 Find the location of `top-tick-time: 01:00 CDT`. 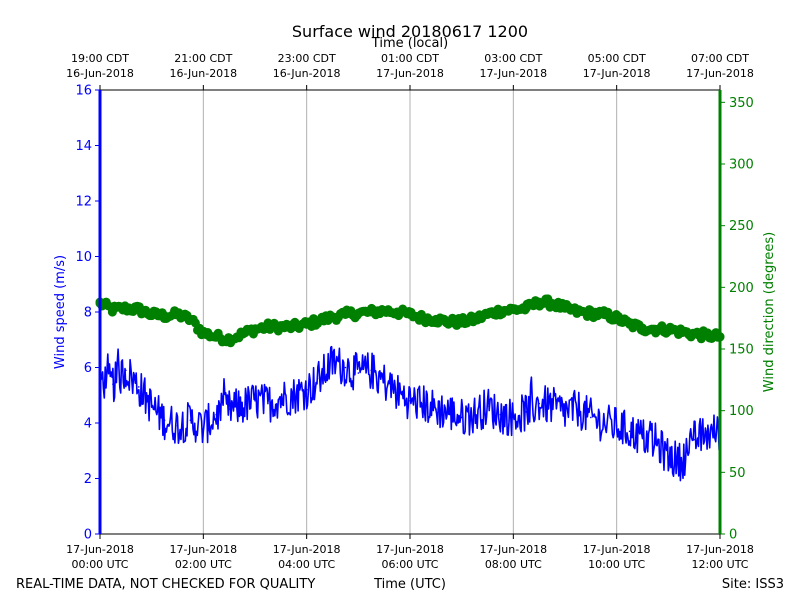

top-tick-time: 01:00 CDT is located at coordinates (410, 58).